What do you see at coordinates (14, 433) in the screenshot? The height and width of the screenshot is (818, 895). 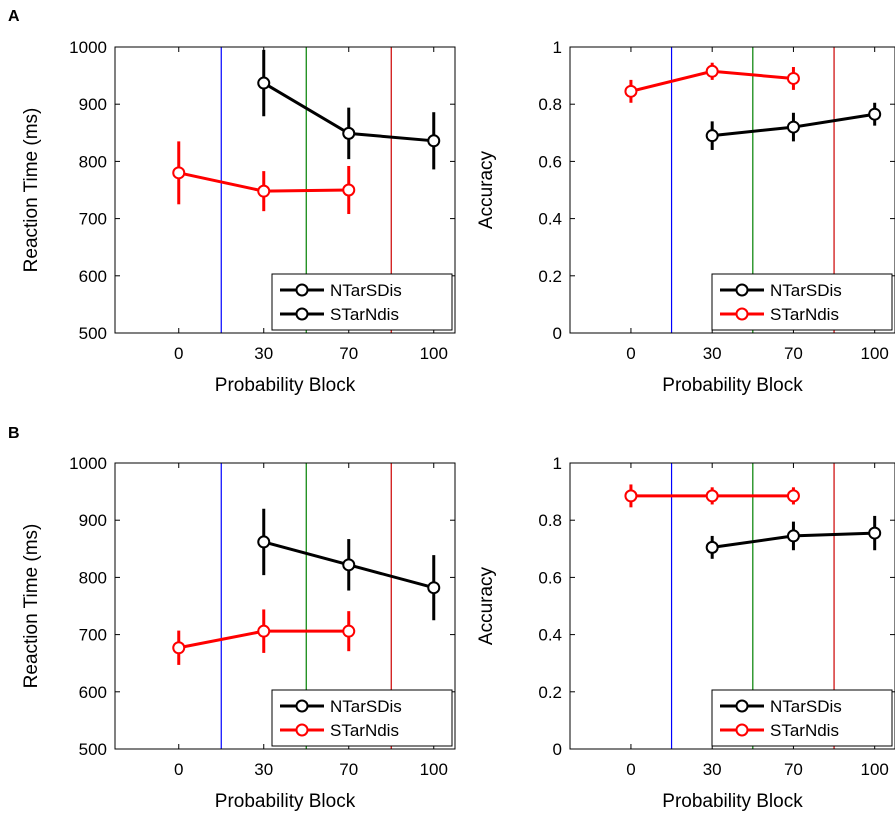 I see `panel-letter-b: B` at bounding box center [14, 433].